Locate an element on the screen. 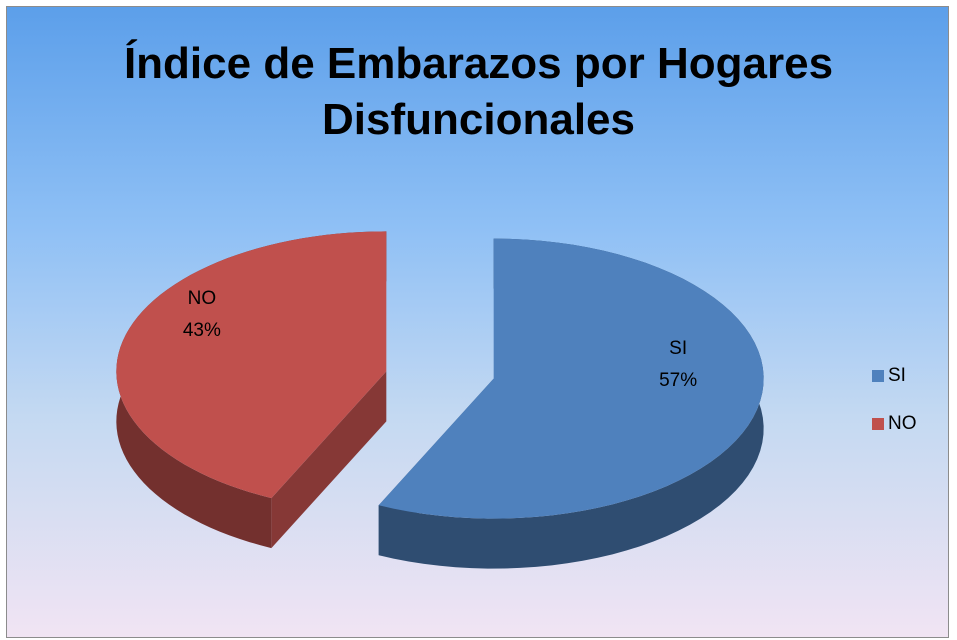  legend-label: NO is located at coordinates (902, 423).